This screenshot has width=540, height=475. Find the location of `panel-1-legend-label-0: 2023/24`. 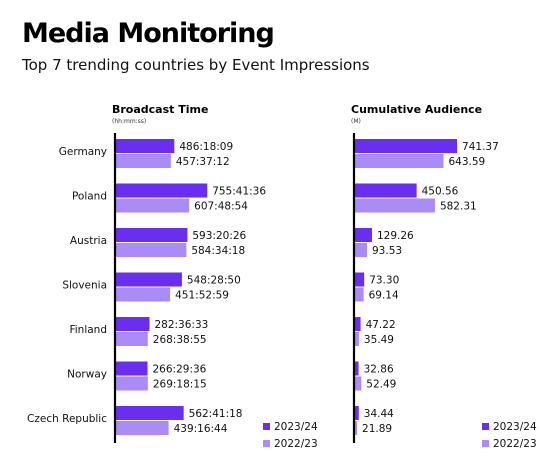

panel-1-legend-label-0: 2023/24 is located at coordinates (296, 427).